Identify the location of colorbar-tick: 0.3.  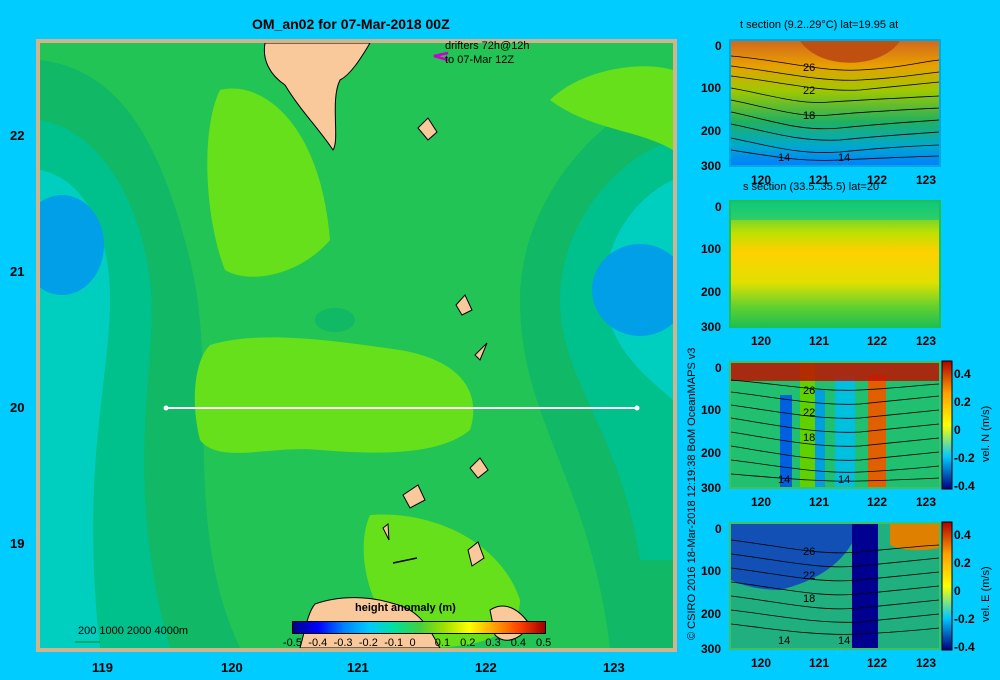
(493, 643).